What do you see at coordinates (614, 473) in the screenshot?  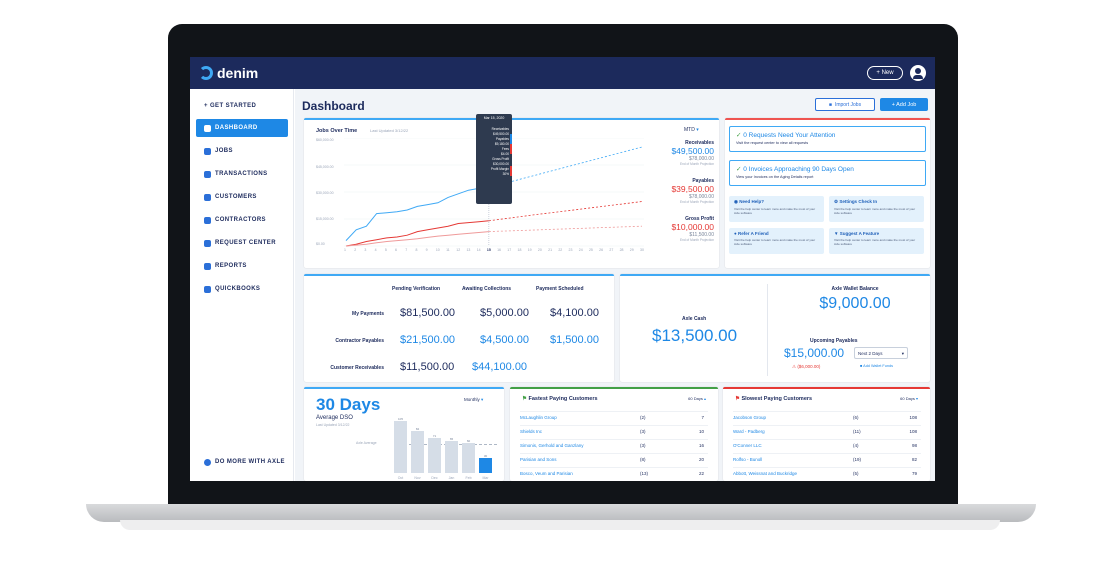 I see `table-row: Bosco, Veum and Parisian (13) 22` at bounding box center [614, 473].